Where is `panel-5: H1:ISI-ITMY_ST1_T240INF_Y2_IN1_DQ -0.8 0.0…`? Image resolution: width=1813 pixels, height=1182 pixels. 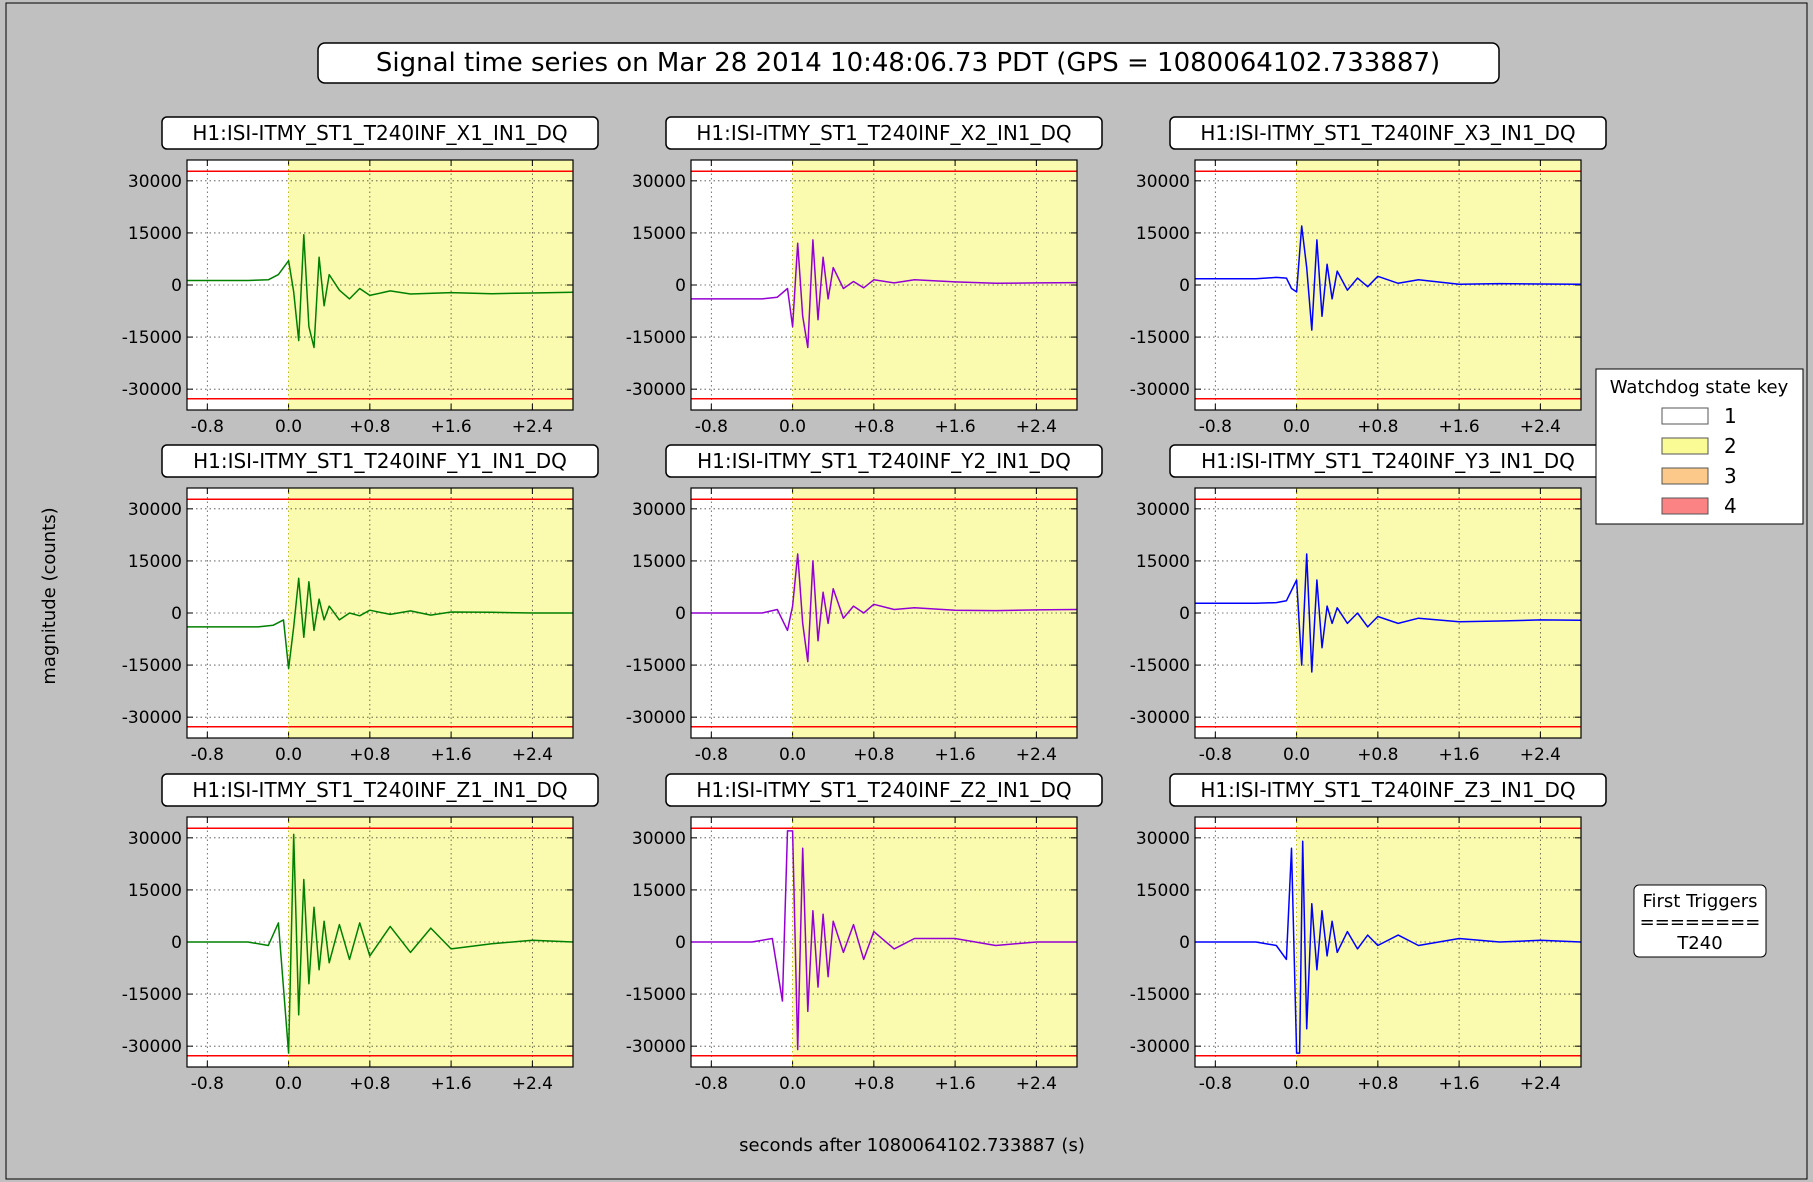
panel-5: H1:ISI-ITMY_ST1_T240INF_Y2_IN1_DQ -0.8 0.0… is located at coordinates (864, 604).